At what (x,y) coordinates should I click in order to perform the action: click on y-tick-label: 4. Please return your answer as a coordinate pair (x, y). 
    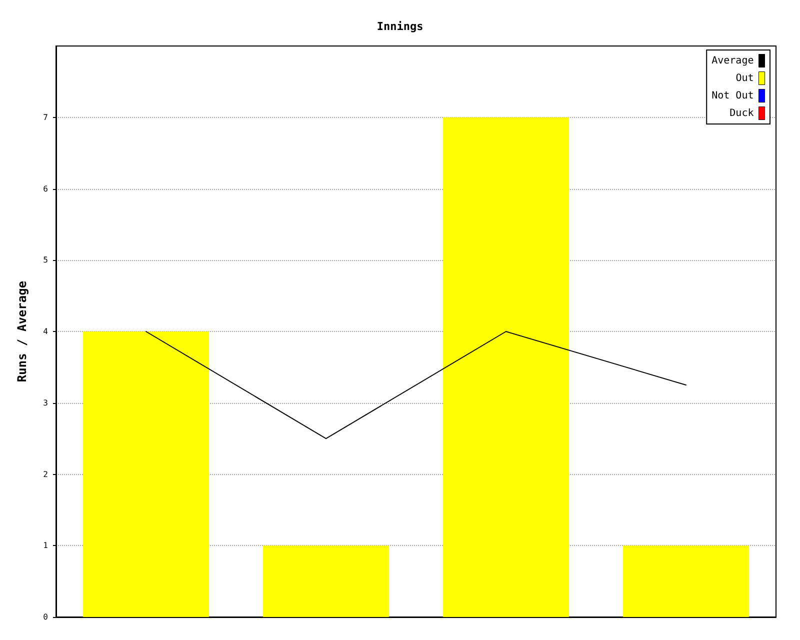
    Looking at the image, I should click on (45, 331).